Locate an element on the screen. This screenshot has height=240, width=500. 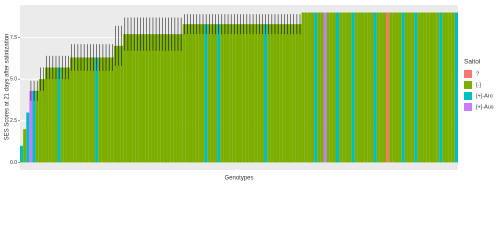
y-tick-label: 7.5 is located at coordinates (13, 38).